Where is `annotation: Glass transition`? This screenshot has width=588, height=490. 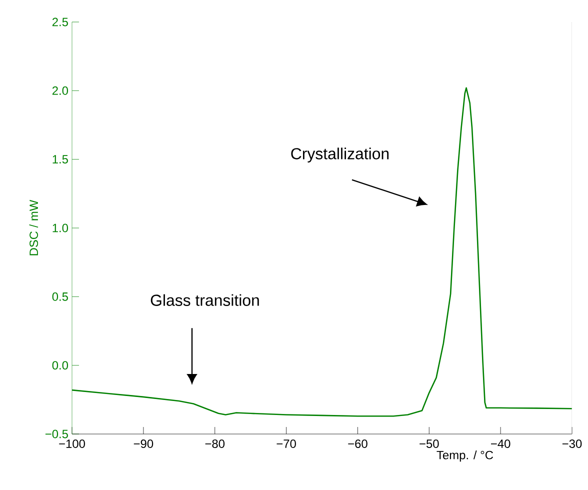
annotation: Glass transition is located at coordinates (204, 300).